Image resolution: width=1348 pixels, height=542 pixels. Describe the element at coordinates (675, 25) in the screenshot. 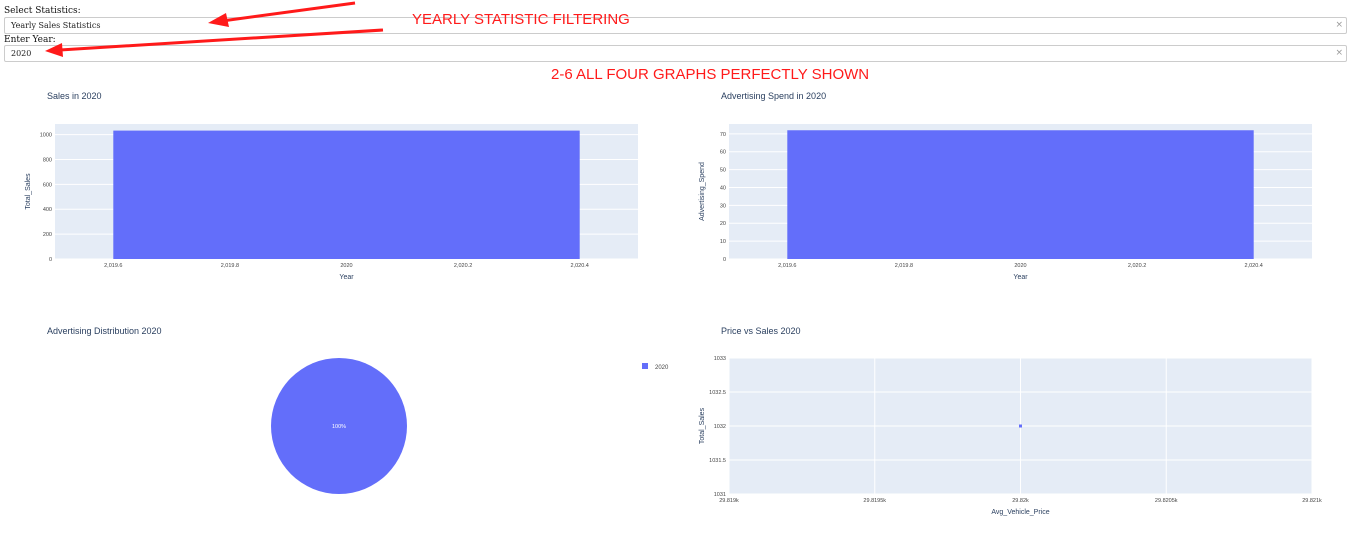

I see `statistics-dropdown: Yearly Sales Statistics ×` at that location.